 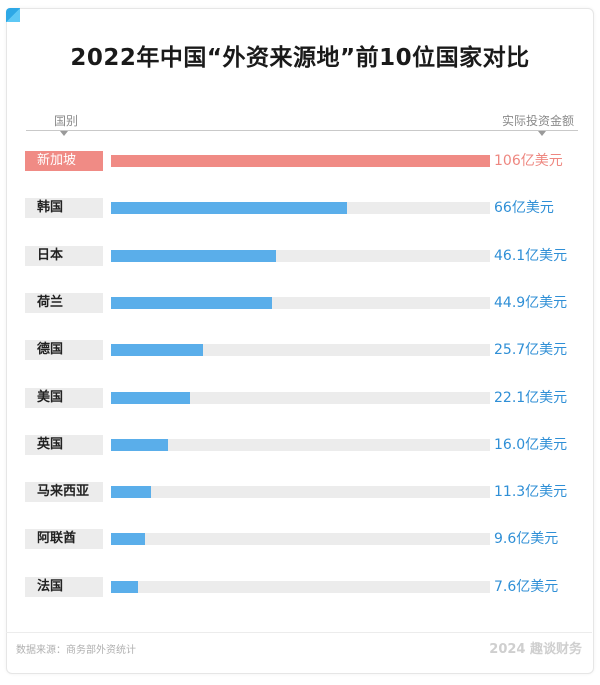 I want to click on category-label: 荷兰, so click(x=64, y=303).